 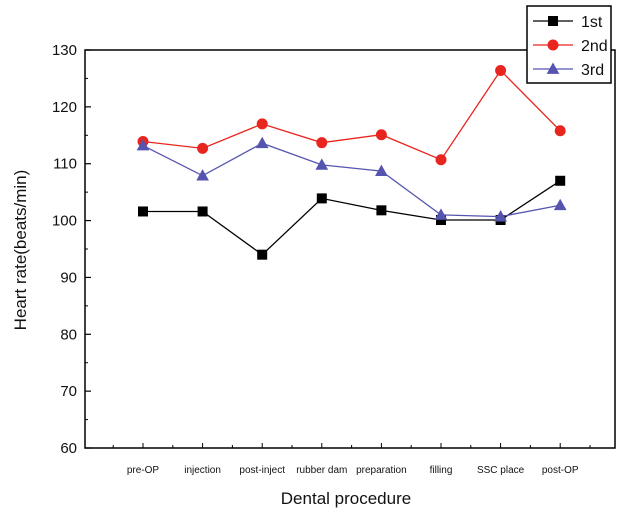 I want to click on series-3rd, so click(x=351, y=179).